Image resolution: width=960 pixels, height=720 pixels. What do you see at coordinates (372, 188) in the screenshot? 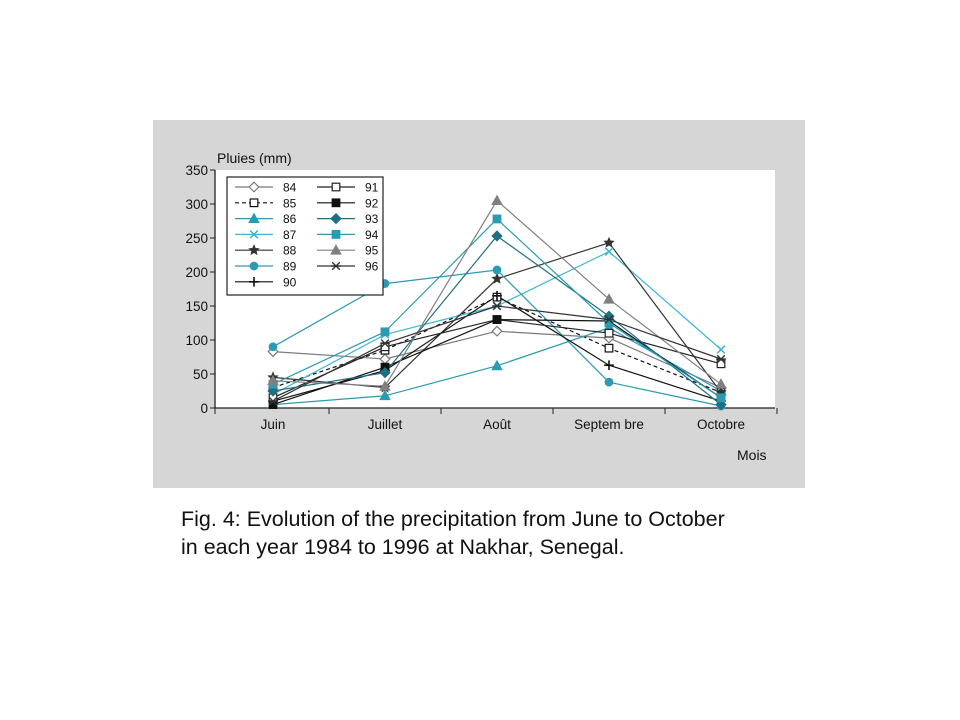
I see `legend-label-91: 91` at bounding box center [372, 188].